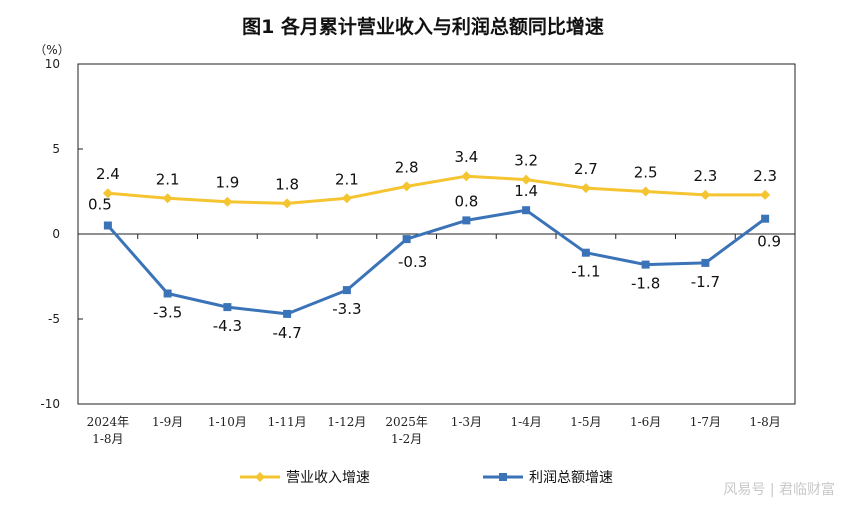  I want to click on data-label: 2.8, so click(407, 167).